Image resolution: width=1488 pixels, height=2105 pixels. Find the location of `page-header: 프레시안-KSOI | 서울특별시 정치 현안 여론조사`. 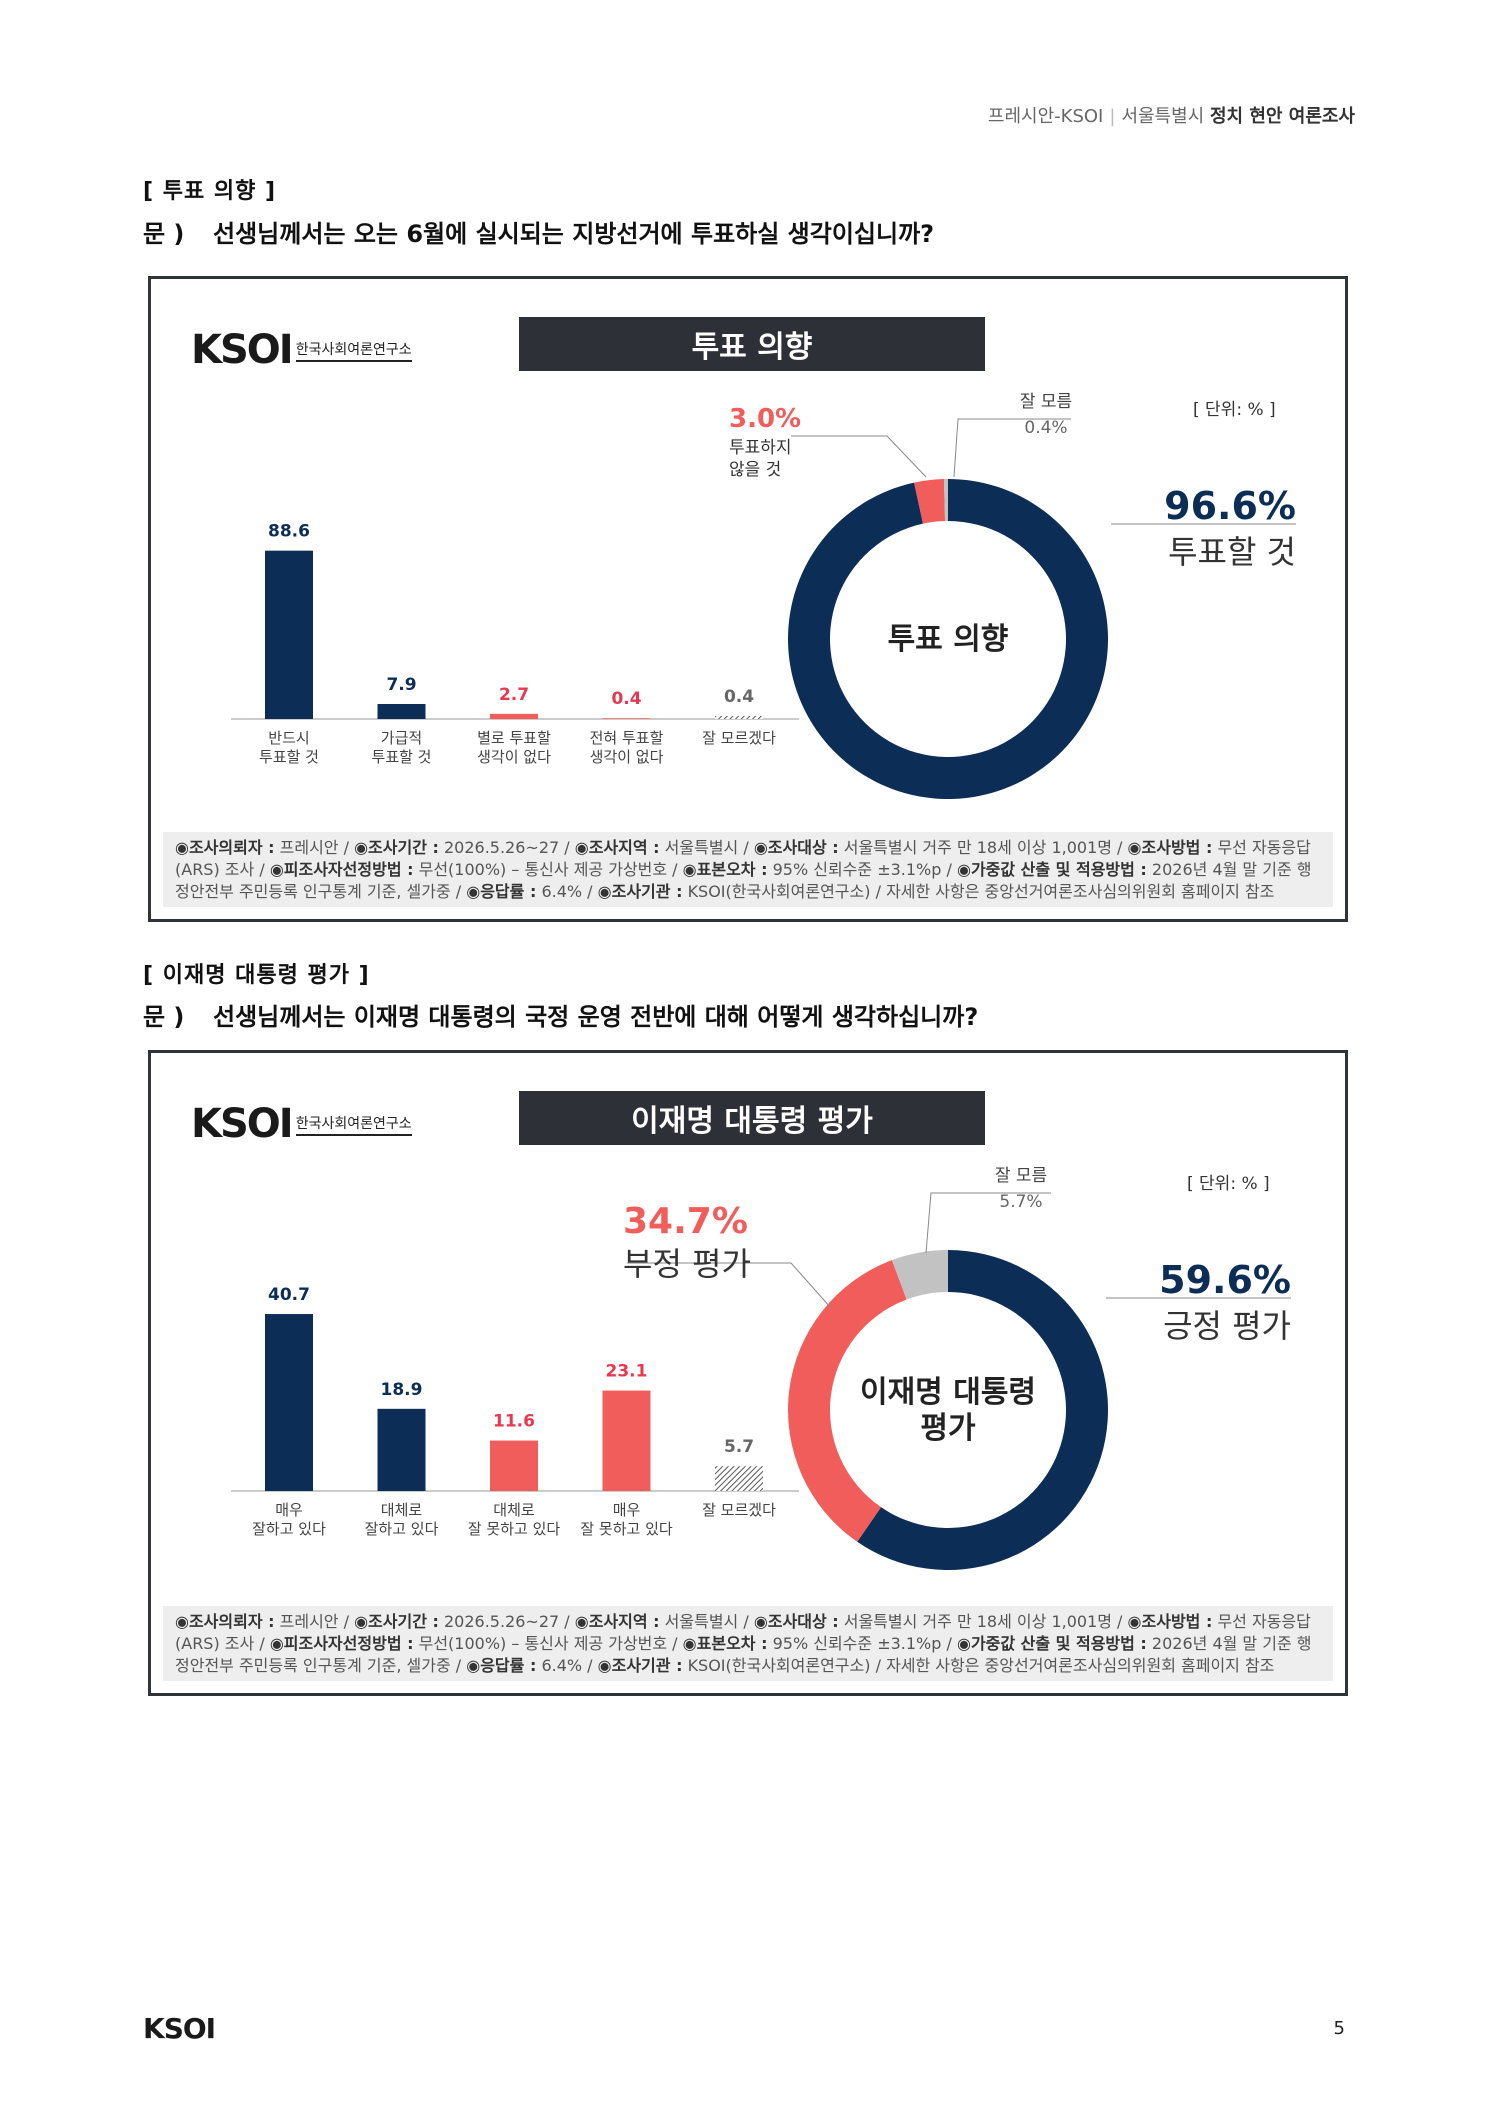

page-header: 프레시안-KSOI | 서울특별시 정치 현안 여론조사 is located at coordinates (1171, 115).